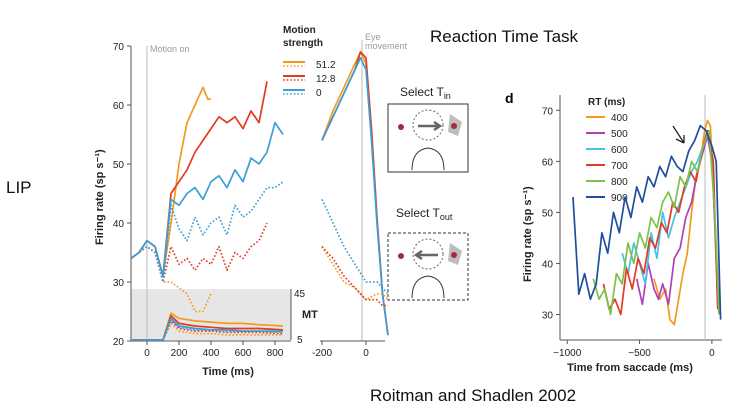  I want to click on select-tout-label: Select Tout, so click(424, 214).